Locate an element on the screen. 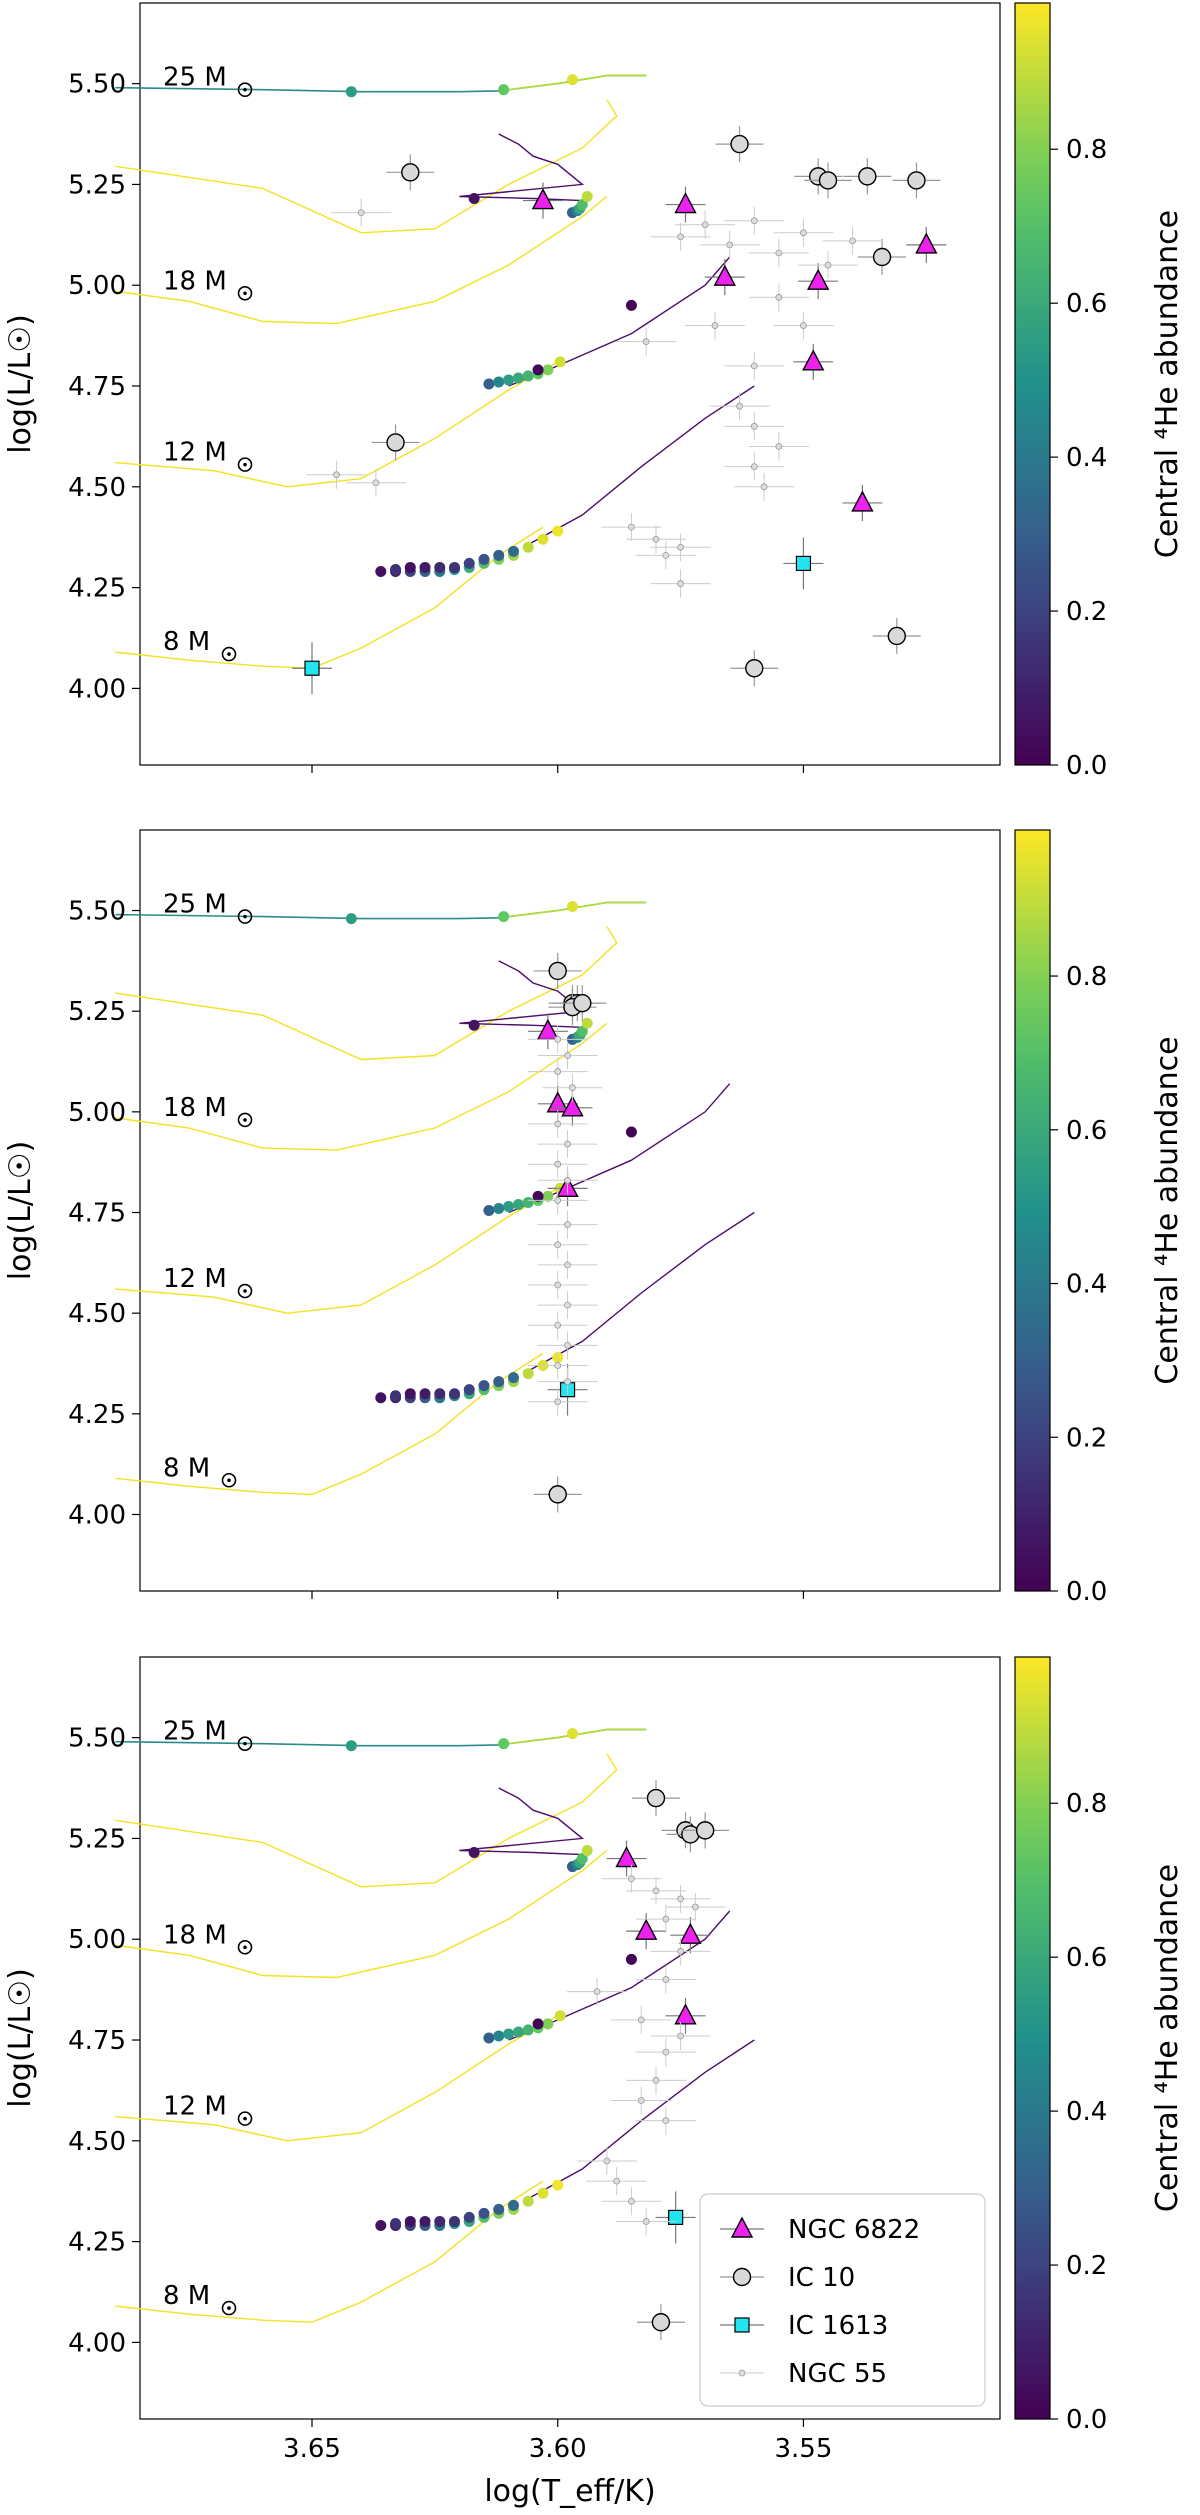 The width and height of the screenshot is (1200, 2515). colorbar-tick-label: 0.6 is located at coordinates (1086, 1131).